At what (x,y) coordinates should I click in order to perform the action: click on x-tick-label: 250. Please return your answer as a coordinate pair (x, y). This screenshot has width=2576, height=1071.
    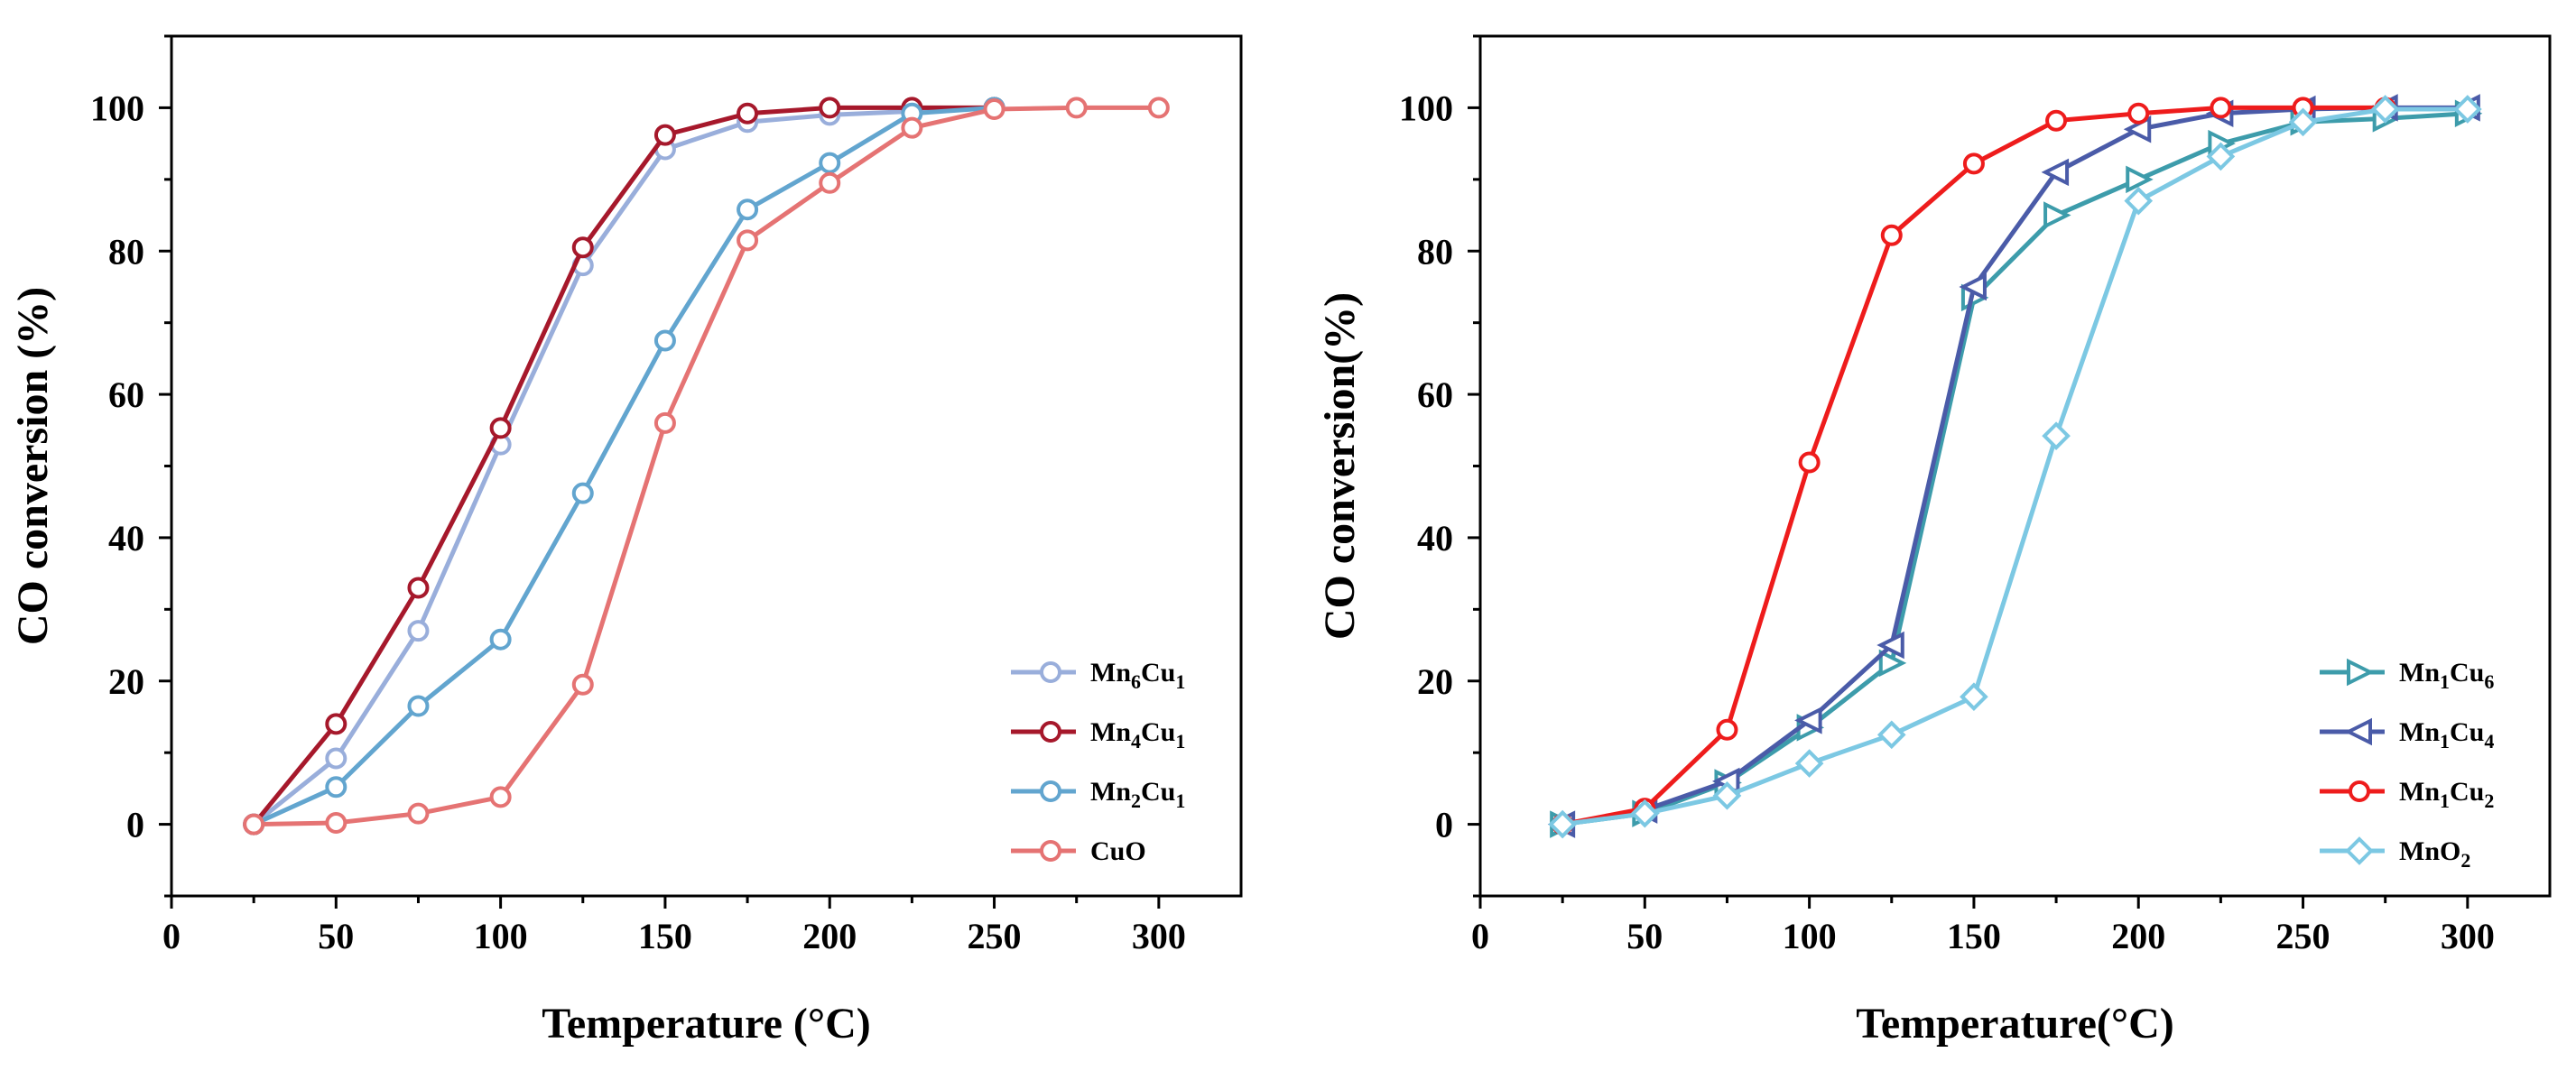
    Looking at the image, I should click on (995, 936).